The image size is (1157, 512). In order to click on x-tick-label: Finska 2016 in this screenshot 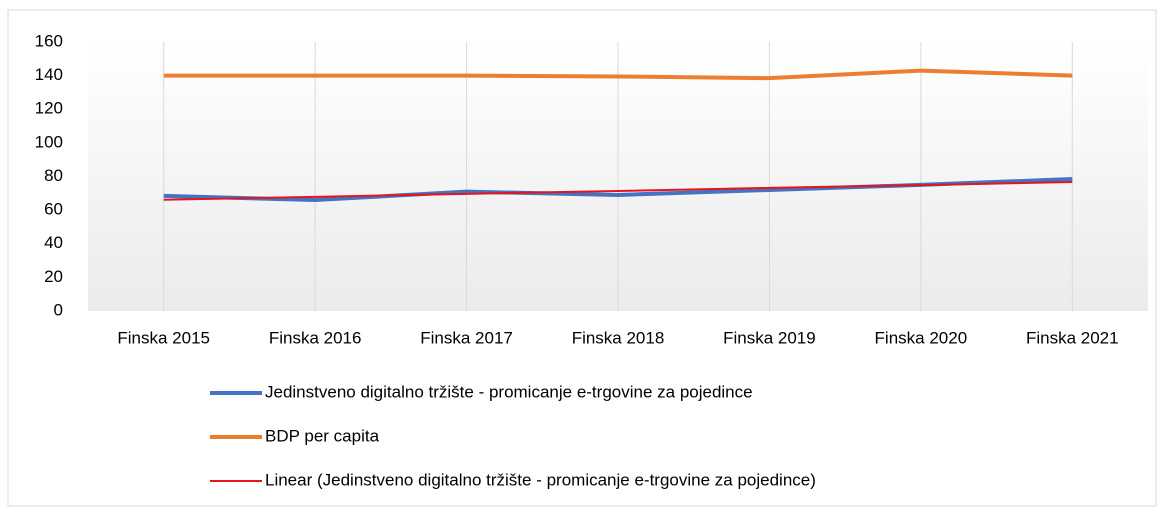, I will do `click(315, 337)`.